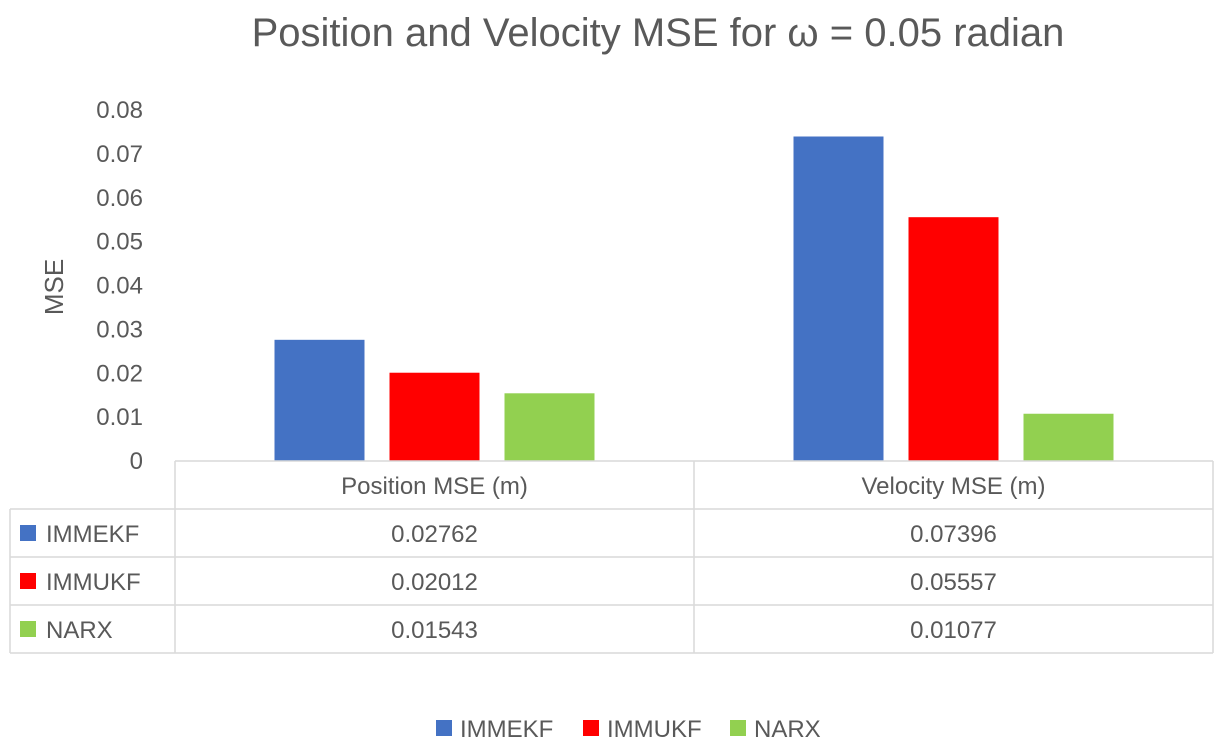 The image size is (1222, 750). Describe the element at coordinates (591, 728) in the screenshot. I see `legend-swatch-immukf` at that location.